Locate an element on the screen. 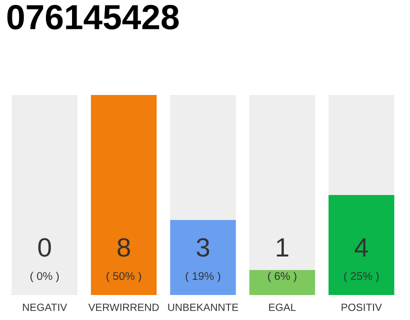 This screenshot has height=320, width=410. data-label: 3 ( 19% ) is located at coordinates (203, 260).